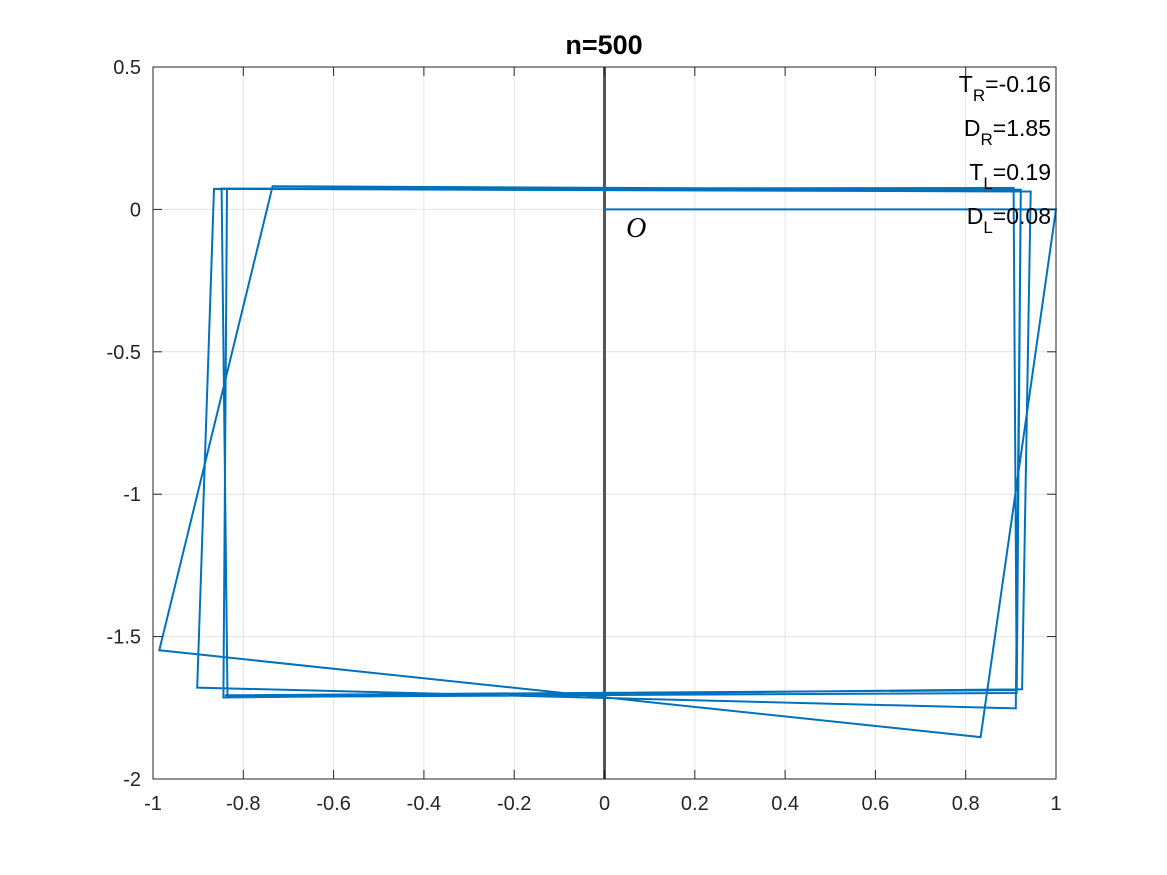  Describe the element at coordinates (1007, 132) in the screenshot. I see `annotation-d-r: DR=1.85` at that location.